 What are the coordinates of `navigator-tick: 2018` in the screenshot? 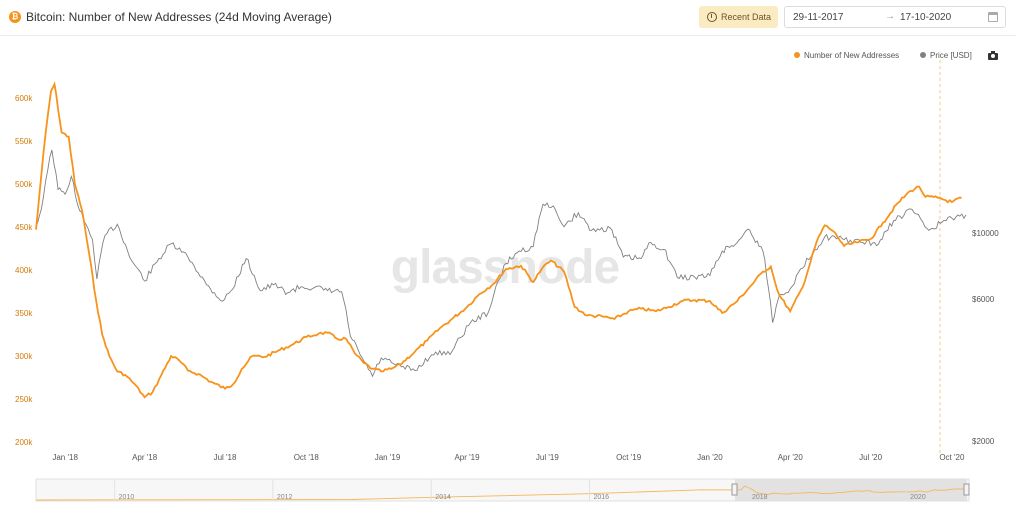 It's located at (760, 497).